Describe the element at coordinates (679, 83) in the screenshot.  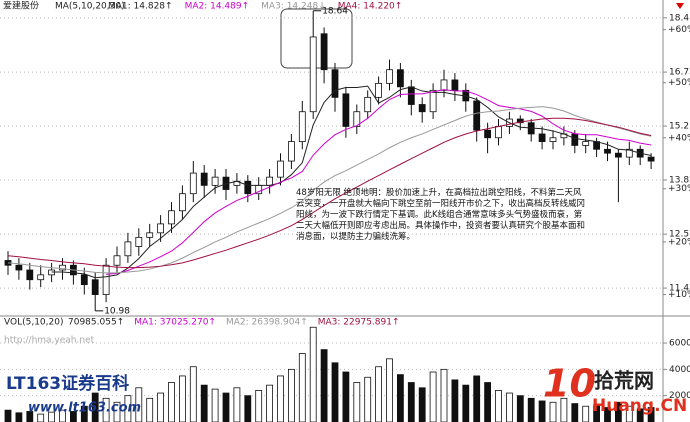
I see `y2-tick-label: +50%` at that location.